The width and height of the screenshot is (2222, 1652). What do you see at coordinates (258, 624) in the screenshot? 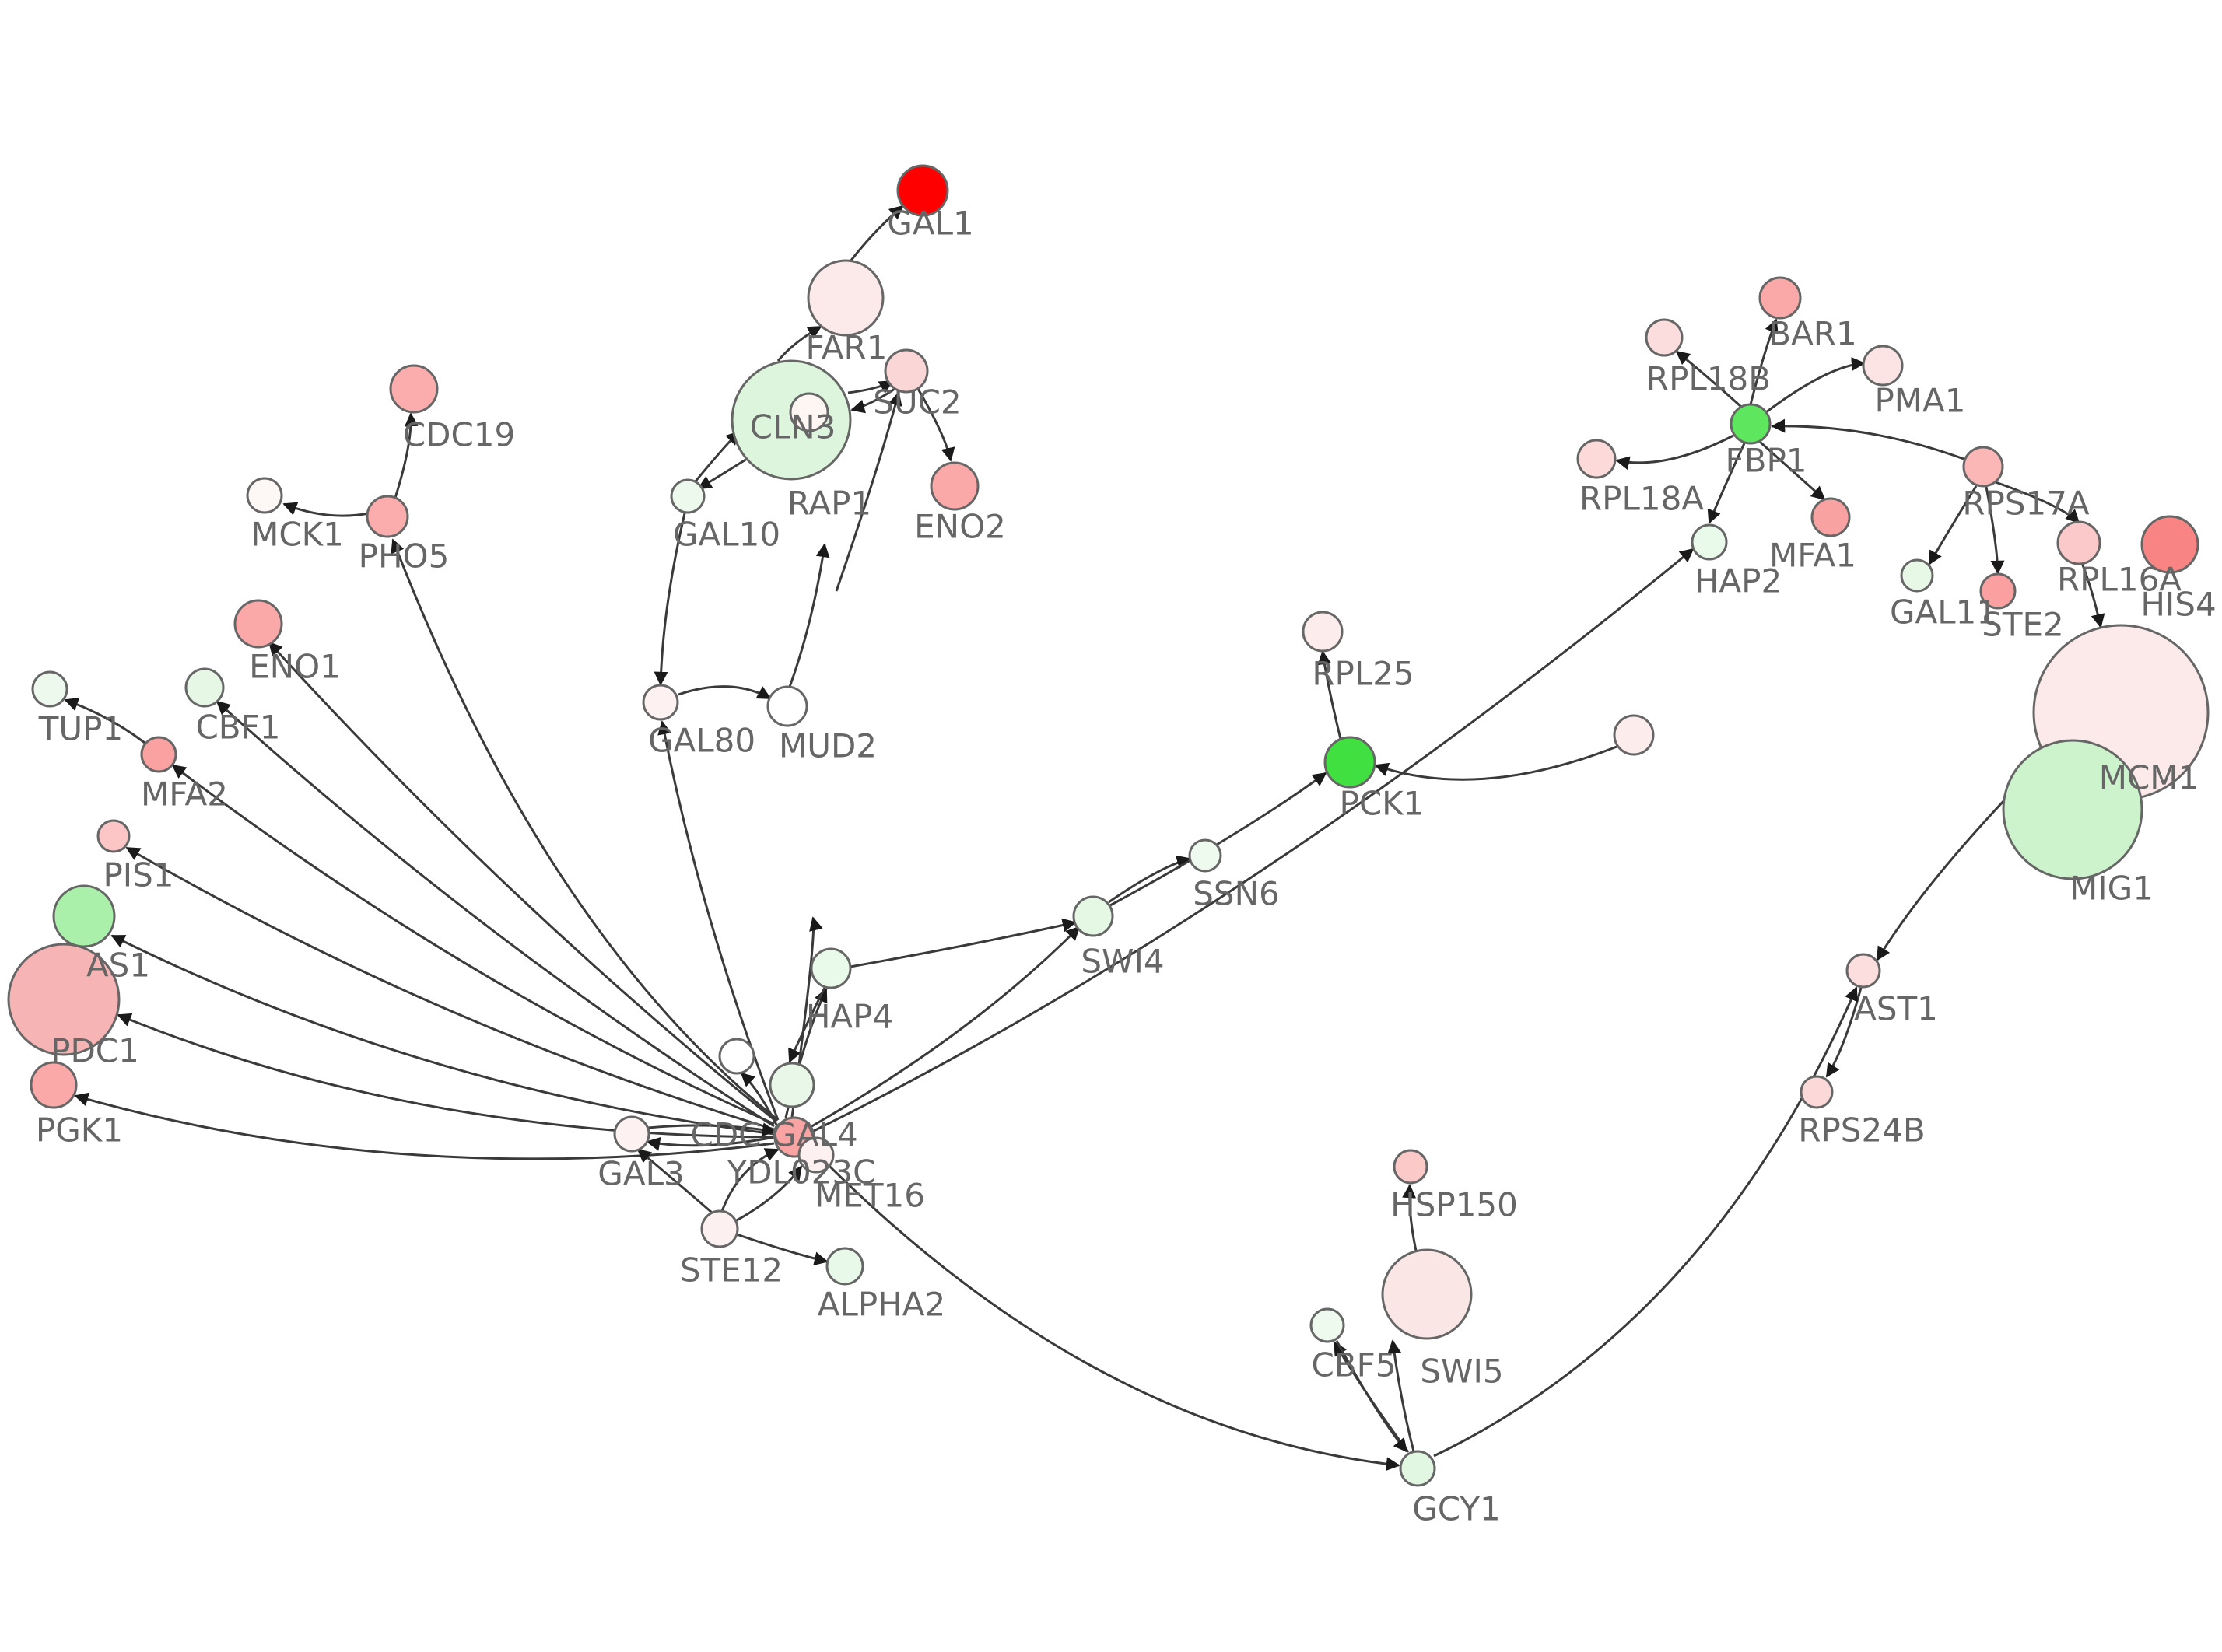
I see `node-eno1` at bounding box center [258, 624].